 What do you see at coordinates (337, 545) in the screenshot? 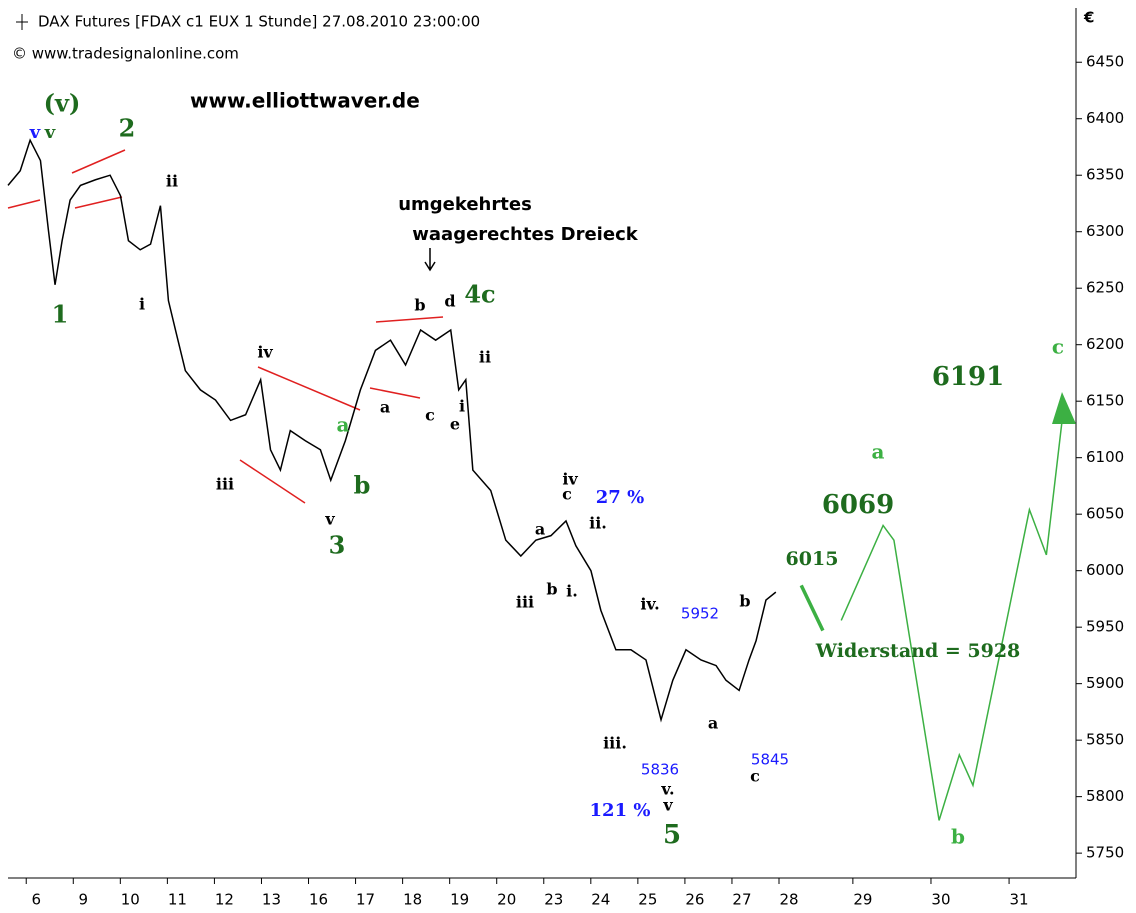
I see `wave-label: 3` at bounding box center [337, 545].